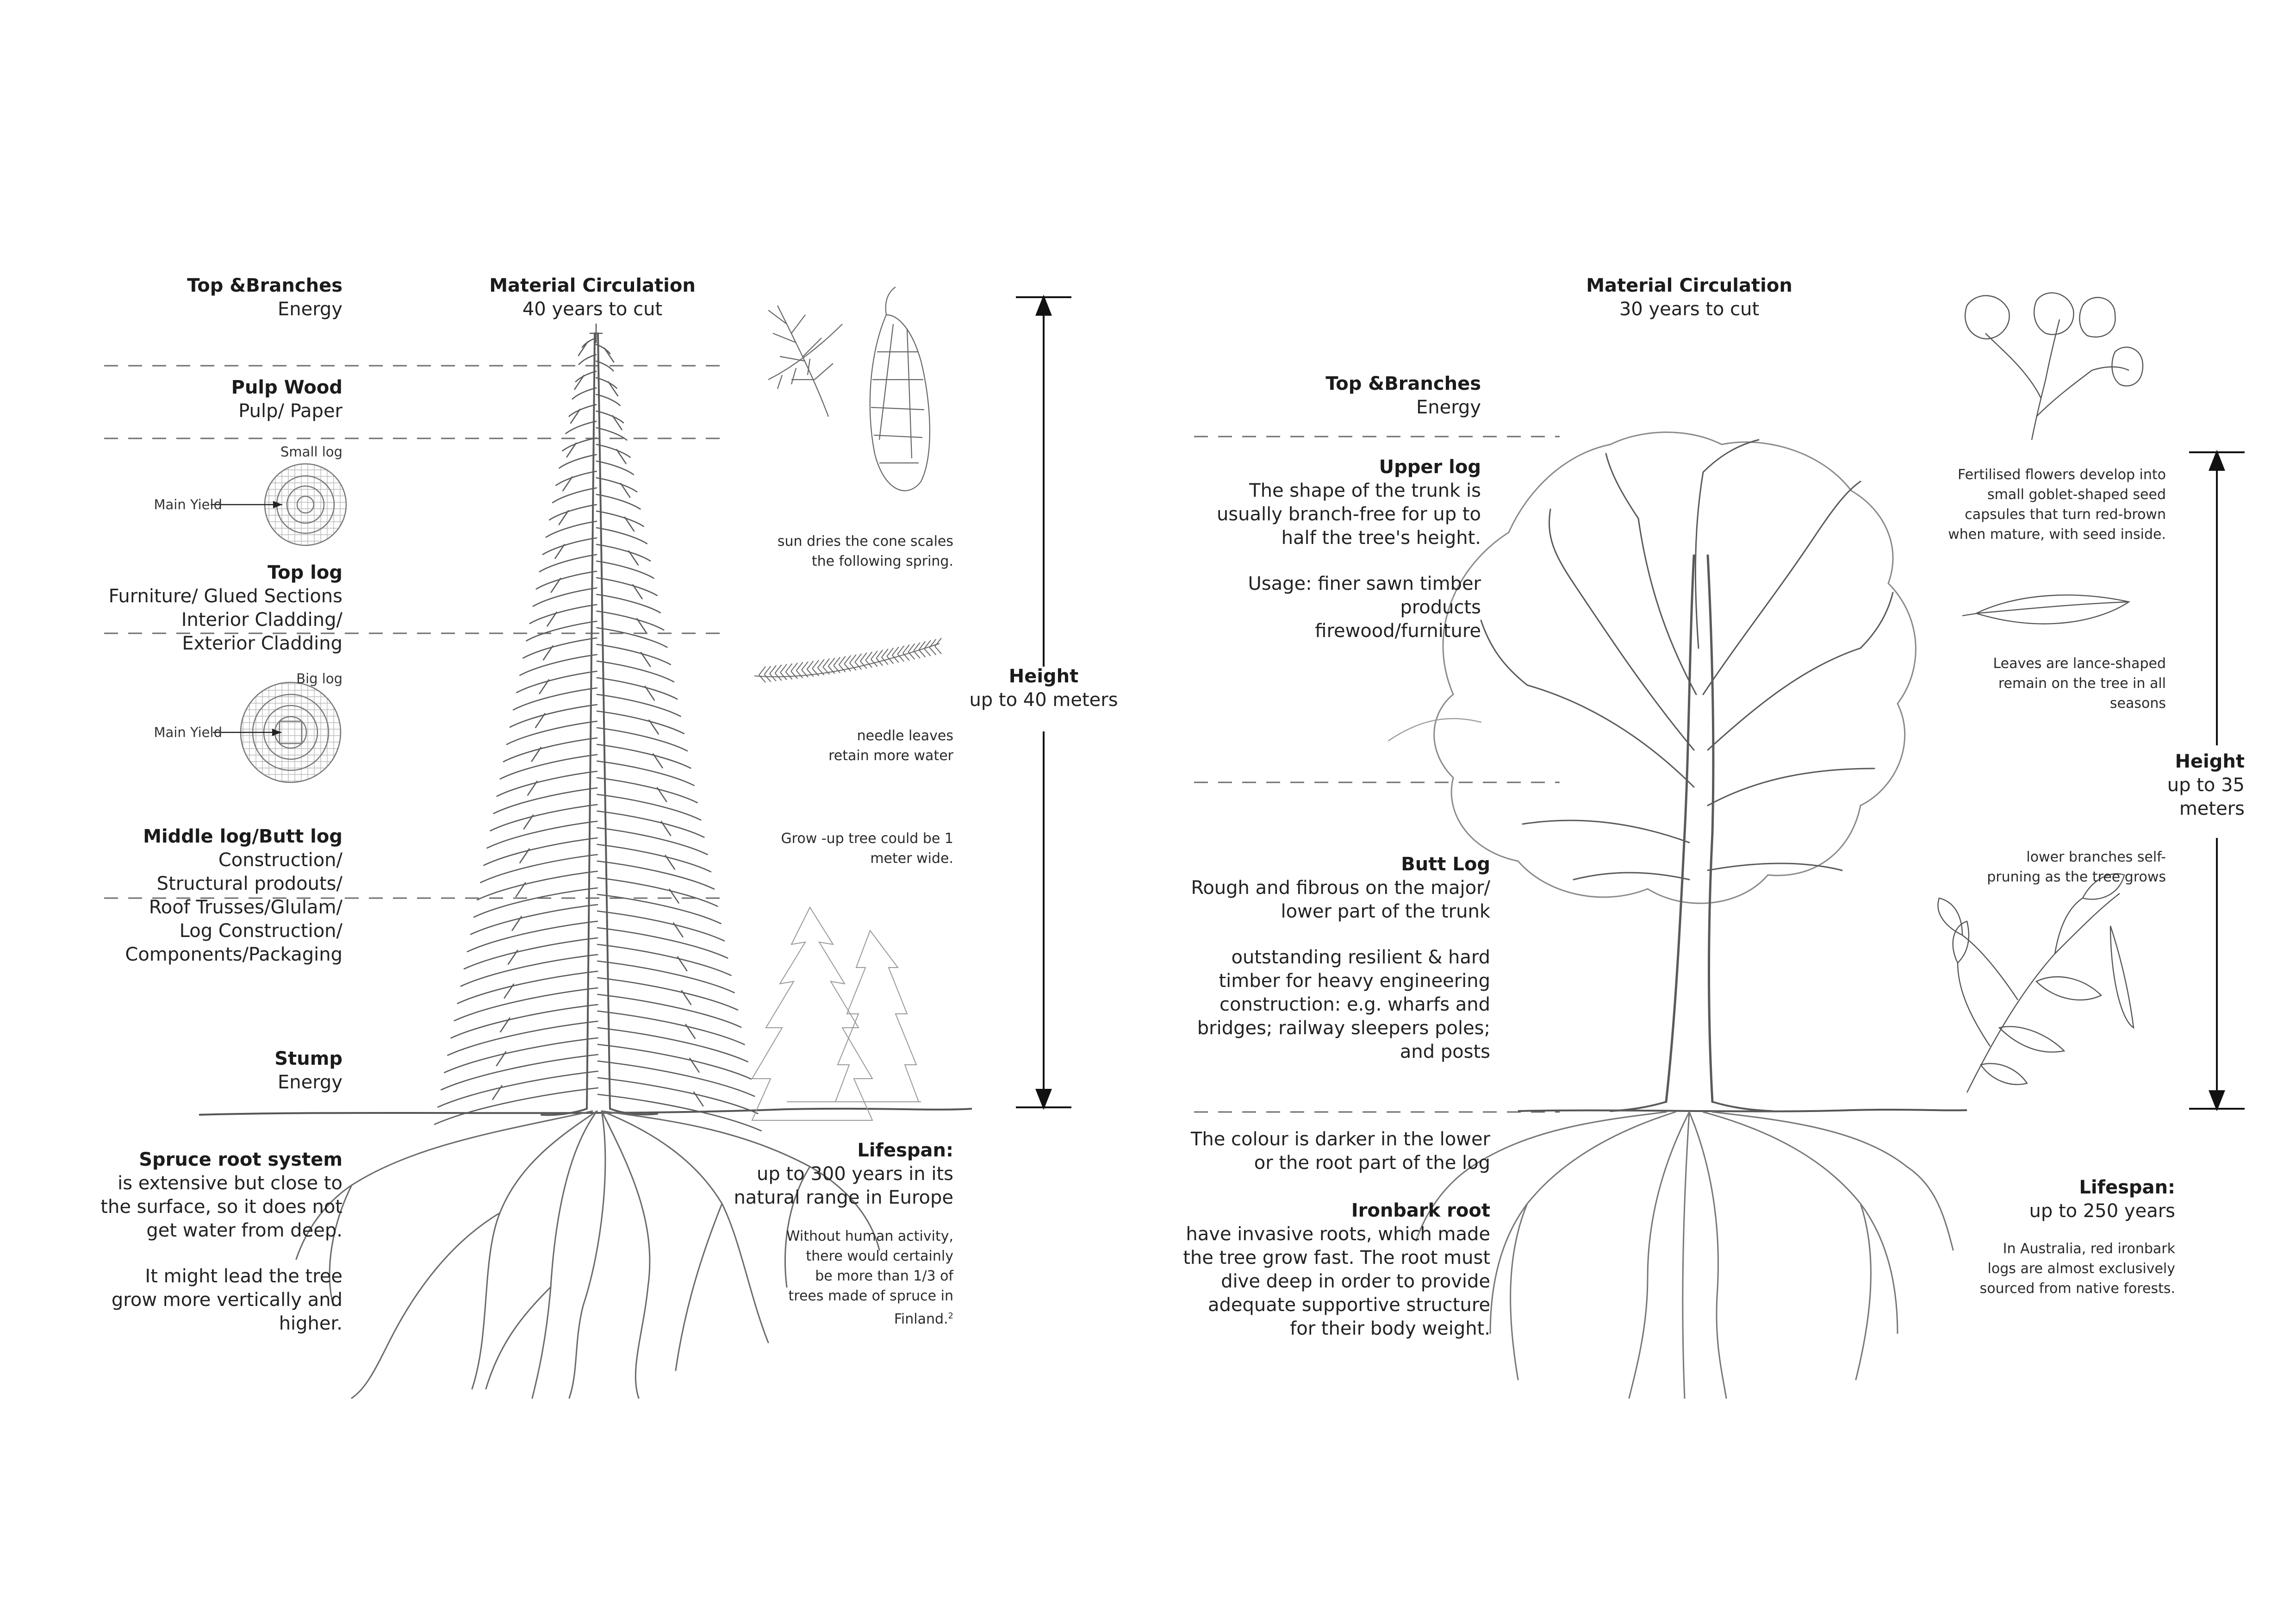 The image size is (2296, 1624). I want to click on ironbark-top-branches-use: Energy, so click(1448, 407).